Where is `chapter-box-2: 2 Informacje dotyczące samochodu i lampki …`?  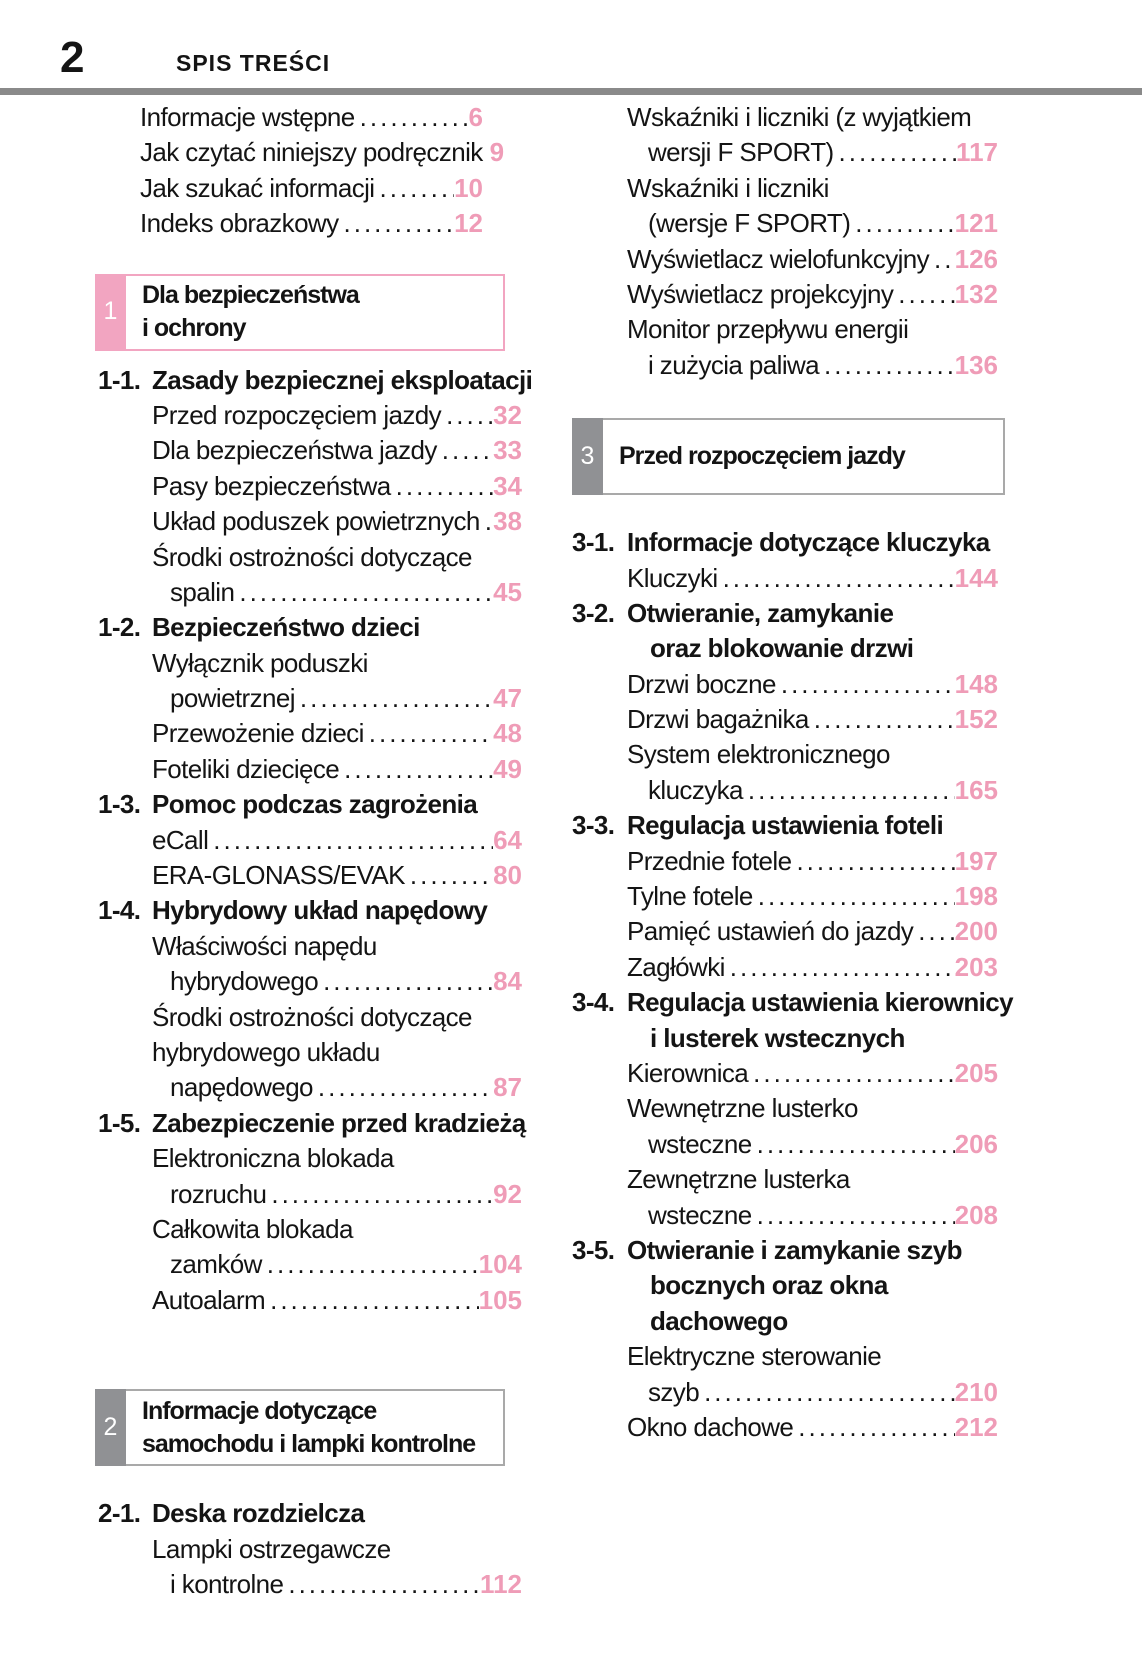
chapter-box-2: 2 Informacje dotyczące samochodu i lampki … is located at coordinates (300, 1428).